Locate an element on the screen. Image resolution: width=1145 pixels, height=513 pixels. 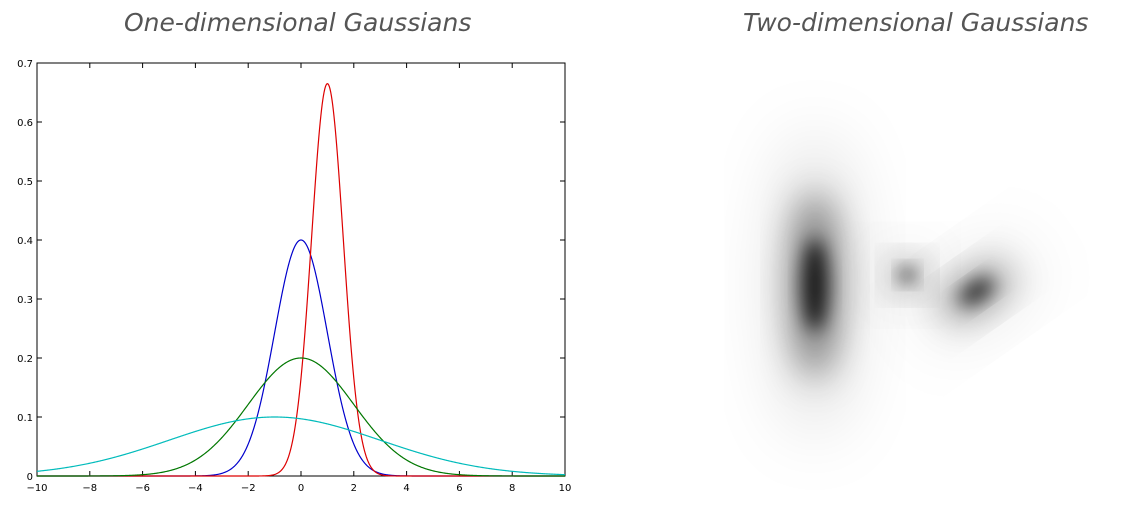
x-tick-label: 4 is located at coordinates (406, 488).